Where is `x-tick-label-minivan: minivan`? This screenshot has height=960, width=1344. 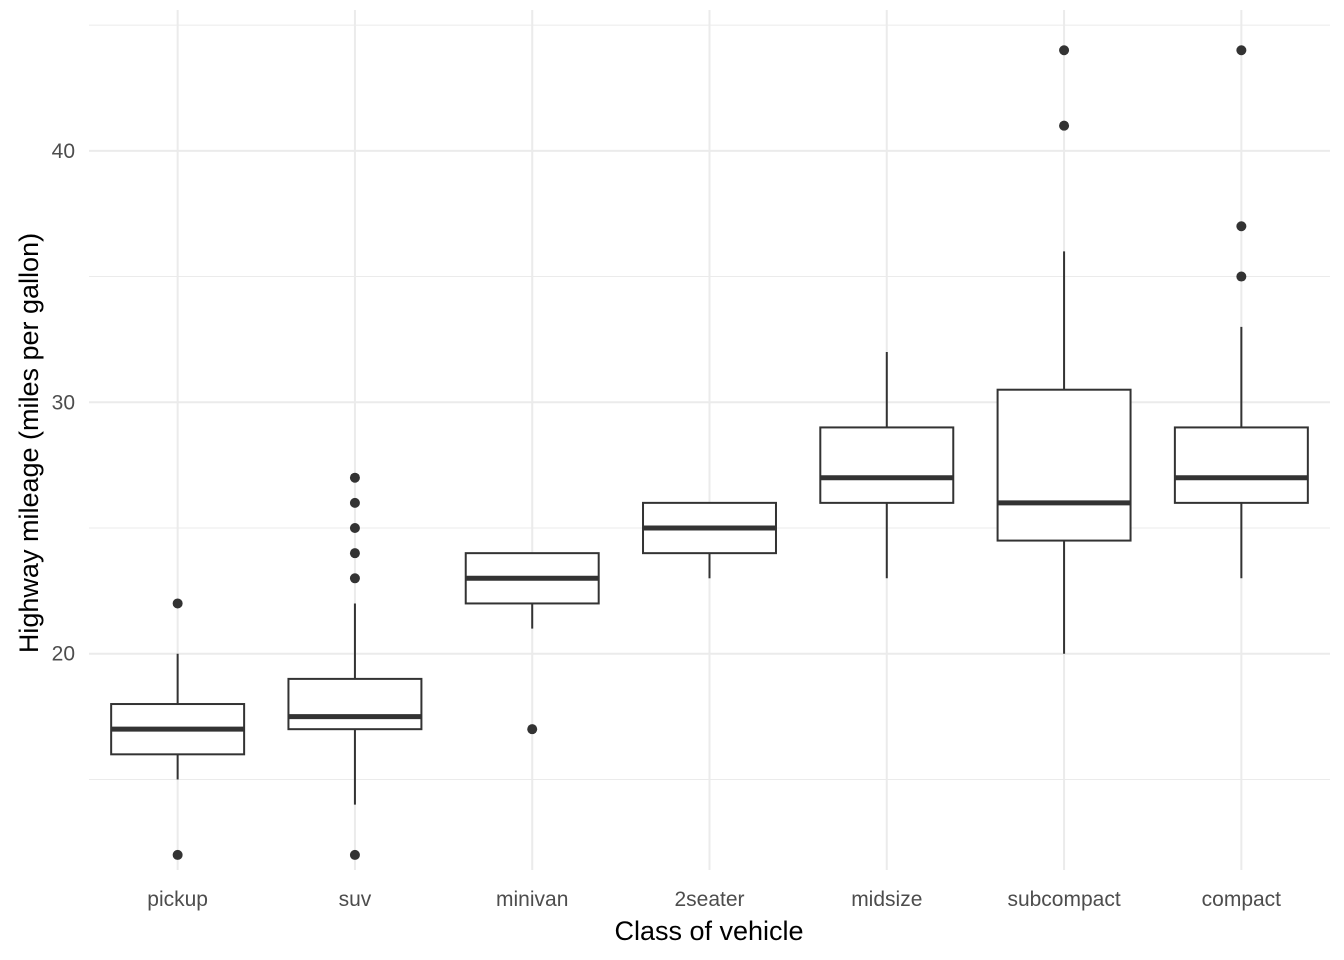 x-tick-label-minivan: minivan is located at coordinates (532, 899).